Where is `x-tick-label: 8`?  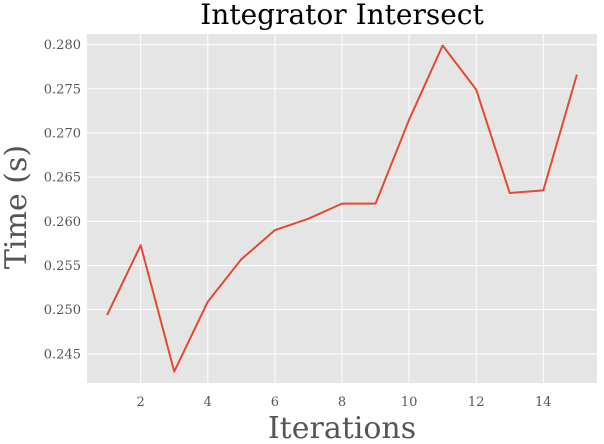 x-tick-label: 8 is located at coordinates (342, 402).